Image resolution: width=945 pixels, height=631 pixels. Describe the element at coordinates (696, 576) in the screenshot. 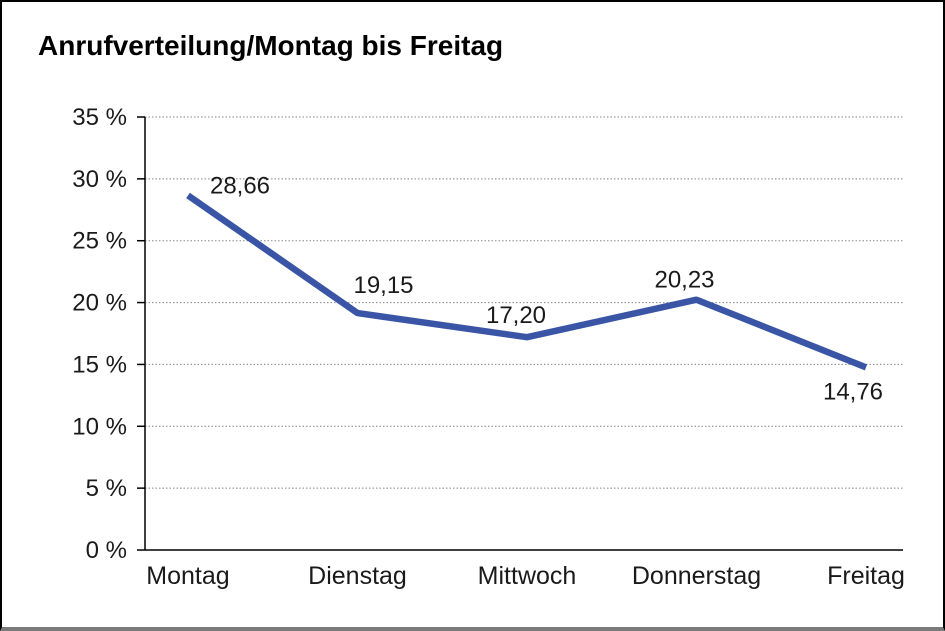

I see `x-axis-label: Donnerstag` at that location.